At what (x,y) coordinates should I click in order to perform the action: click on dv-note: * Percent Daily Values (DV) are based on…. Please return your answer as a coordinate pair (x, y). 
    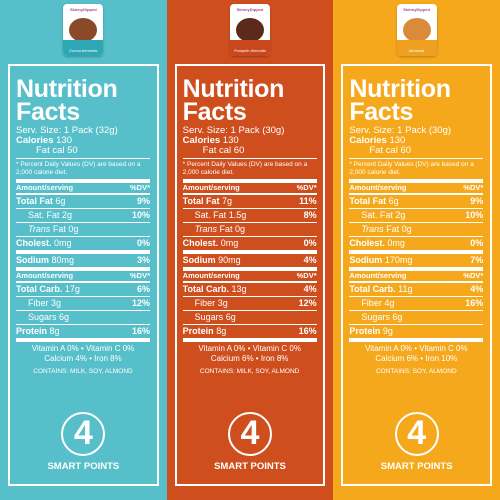
    Looking at the image, I should click on (416, 172).